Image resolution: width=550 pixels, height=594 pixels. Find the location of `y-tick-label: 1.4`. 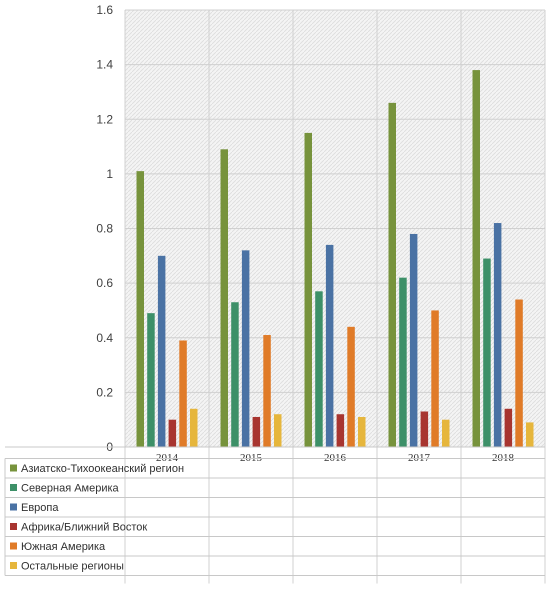

y-tick-label: 1.4 is located at coordinates (104, 65).